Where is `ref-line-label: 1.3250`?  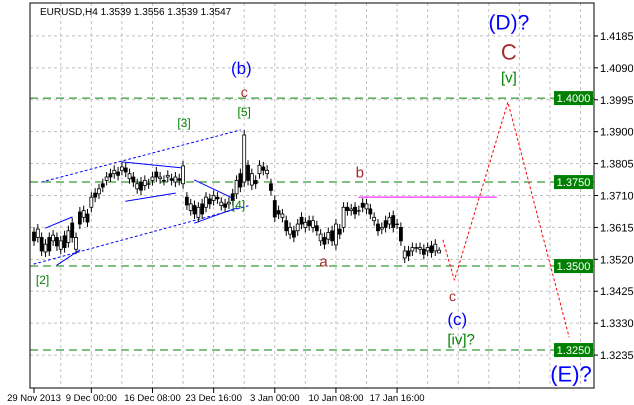 ref-line-label: 1.3250 is located at coordinates (573, 351).